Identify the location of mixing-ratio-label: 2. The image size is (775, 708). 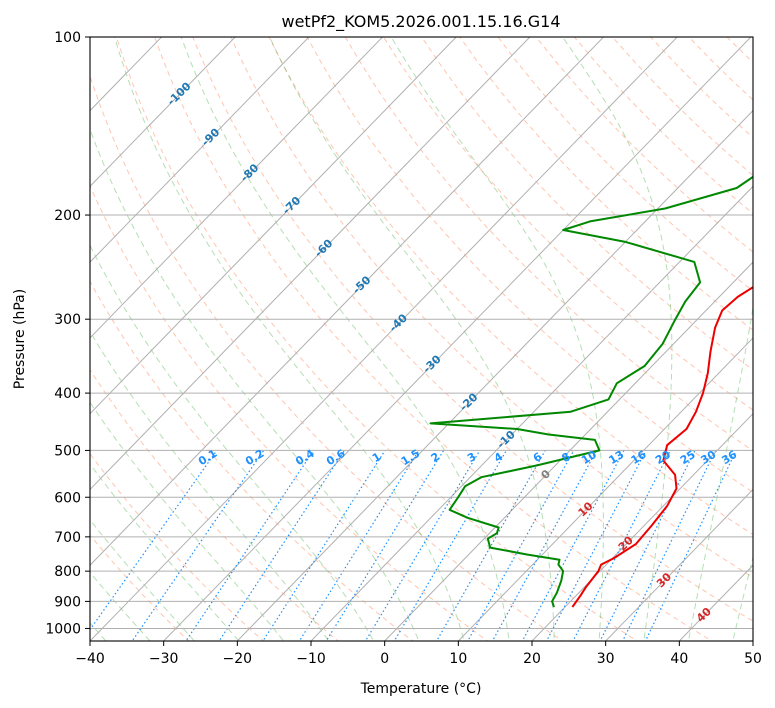
(435, 457).